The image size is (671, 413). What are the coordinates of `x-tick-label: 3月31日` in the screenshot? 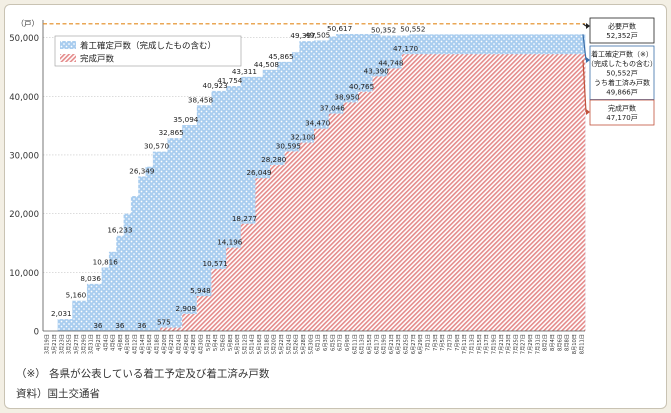 It's located at (91, 344).